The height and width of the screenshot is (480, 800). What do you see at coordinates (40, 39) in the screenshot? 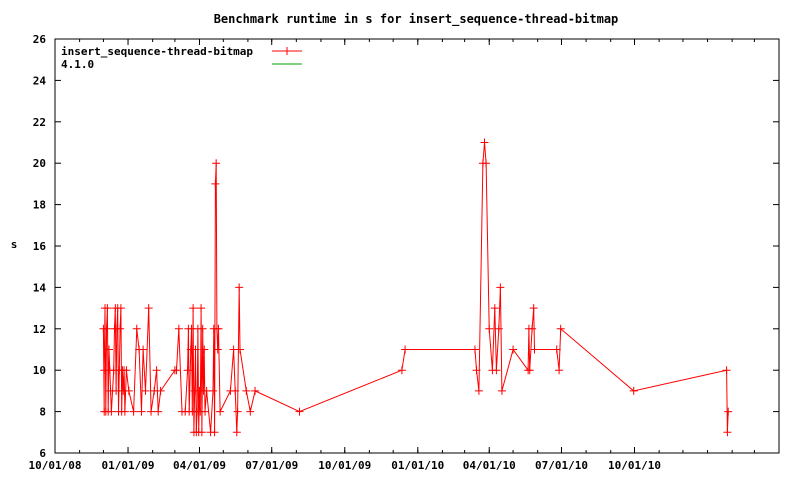
I see `y-tick-label: 26` at bounding box center [40, 39].